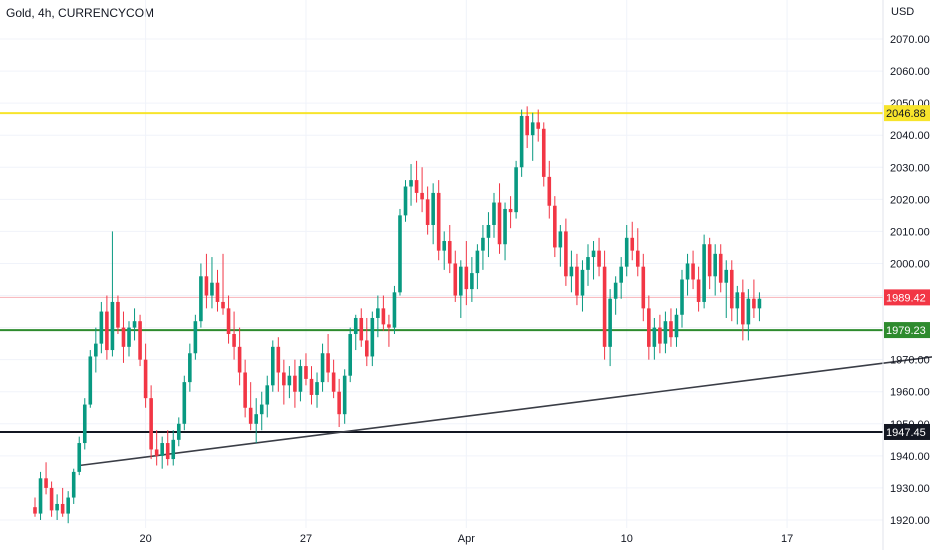  I want to click on price-label-text: 1989.42, so click(906, 298).